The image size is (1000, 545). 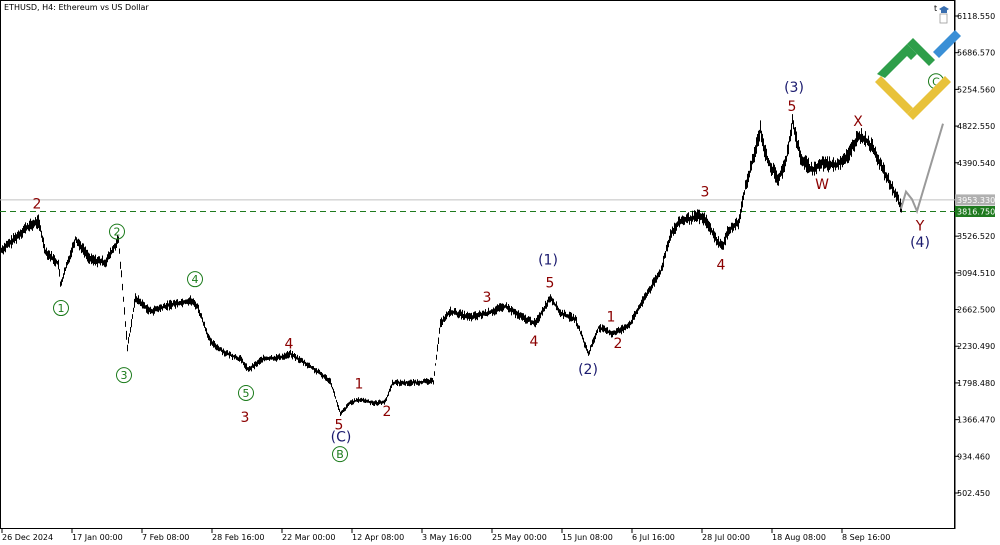 I want to click on y-tick-label: 5254.560, so click(x=976, y=89).